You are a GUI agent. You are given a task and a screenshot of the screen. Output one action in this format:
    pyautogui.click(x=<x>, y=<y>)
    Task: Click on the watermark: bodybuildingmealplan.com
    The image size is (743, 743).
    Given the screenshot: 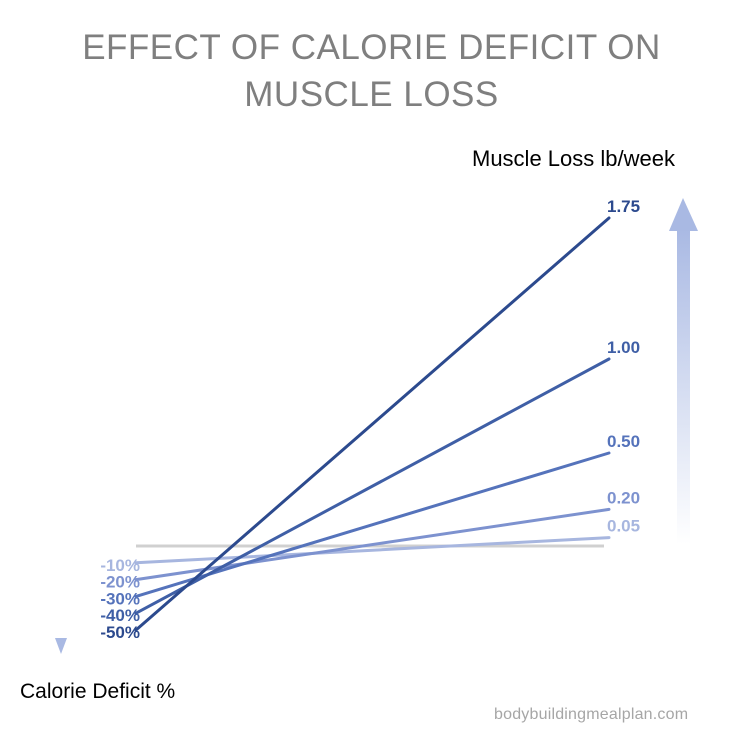 What is the action you would take?
    pyautogui.click(x=591, y=714)
    